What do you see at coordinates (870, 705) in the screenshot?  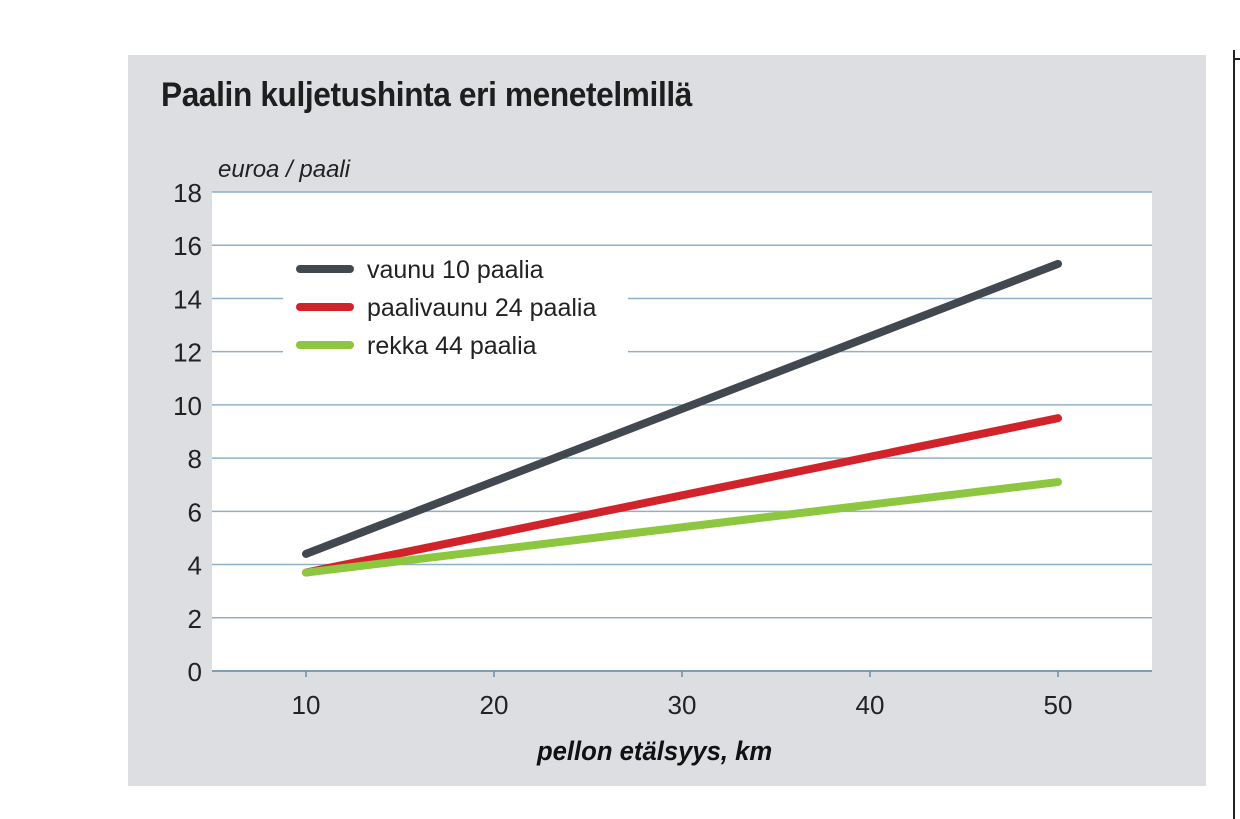 I see `x-tick-label: 40` at bounding box center [870, 705].